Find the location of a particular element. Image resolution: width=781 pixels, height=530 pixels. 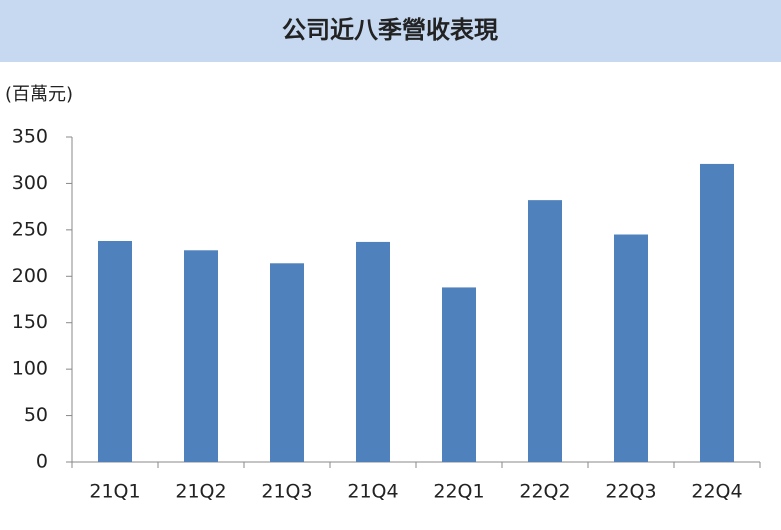

y-tick-label: 200 is located at coordinates (30, 276).